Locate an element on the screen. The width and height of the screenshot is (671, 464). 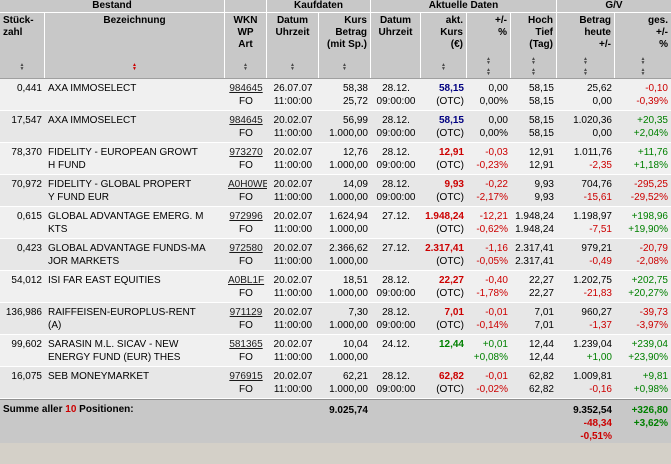
summary-day-change: -48,34 is located at coordinates (597, 423).